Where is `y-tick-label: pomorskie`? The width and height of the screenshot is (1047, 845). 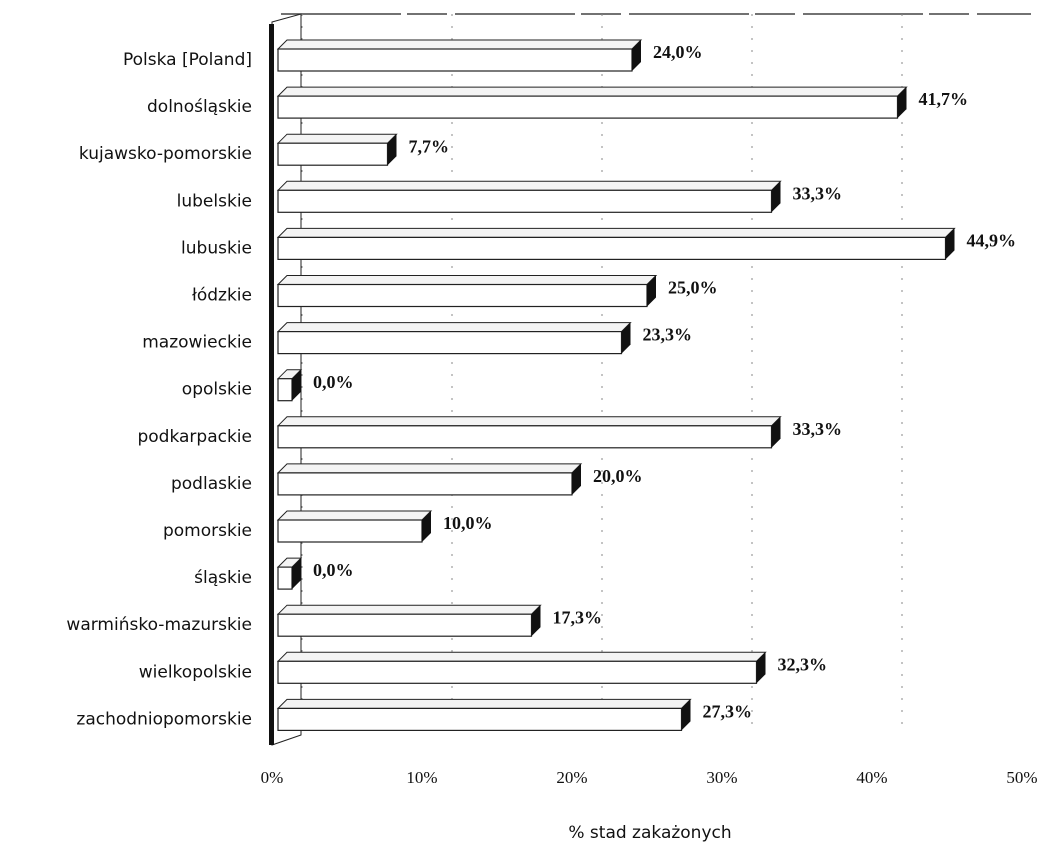 y-tick-label: pomorskie is located at coordinates (207, 531).